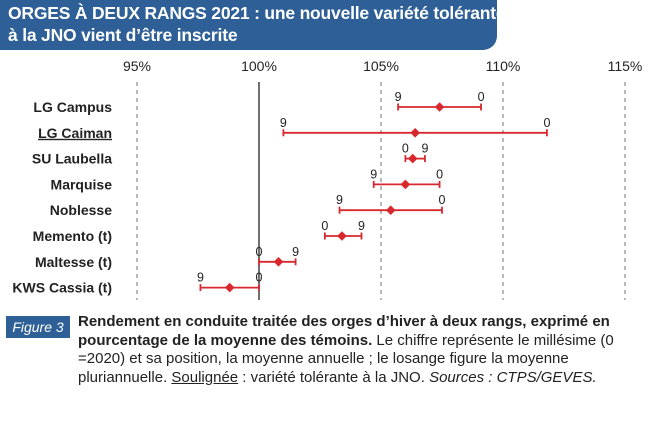  What do you see at coordinates (424, 149) in the screenshot?
I see `year-label-max-su-laubella: 9` at bounding box center [424, 149].